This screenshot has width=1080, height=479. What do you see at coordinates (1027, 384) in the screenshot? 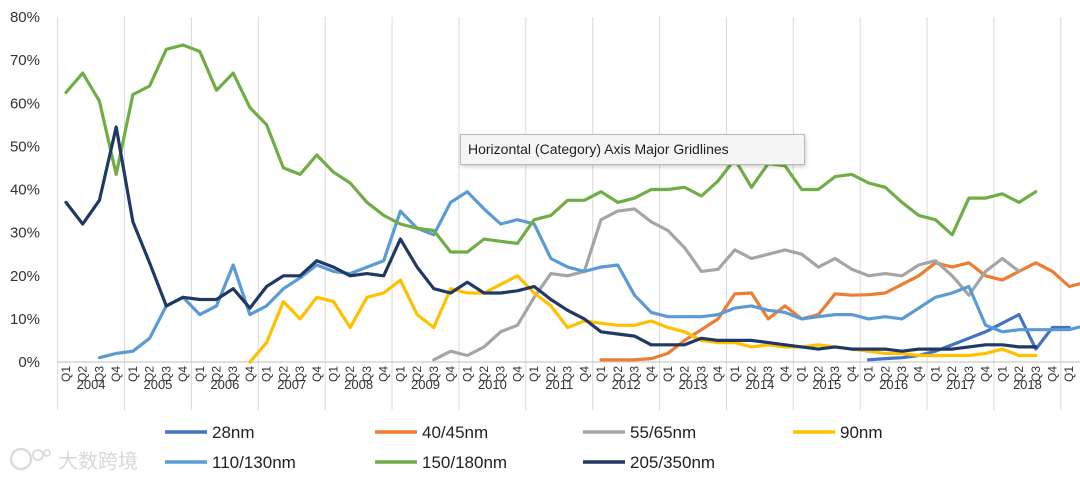
I see `x-year-label: 2018` at bounding box center [1027, 384].